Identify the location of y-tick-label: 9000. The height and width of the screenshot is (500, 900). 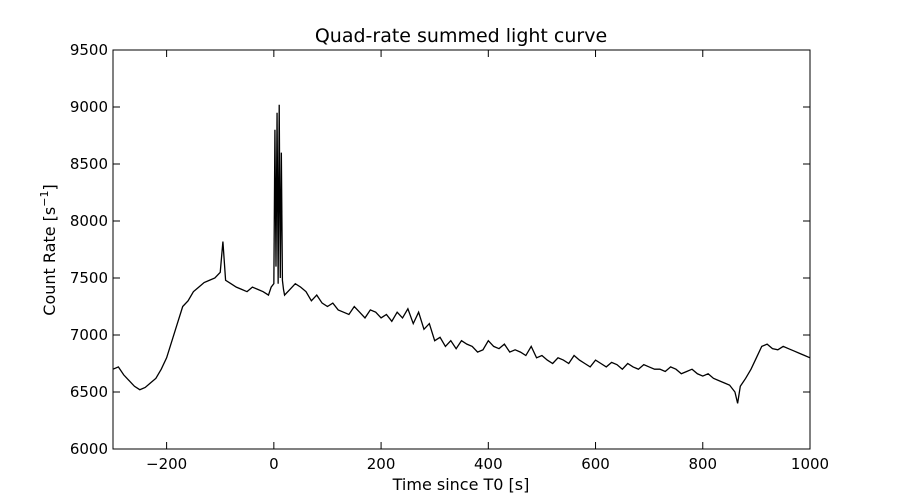
(89, 107).